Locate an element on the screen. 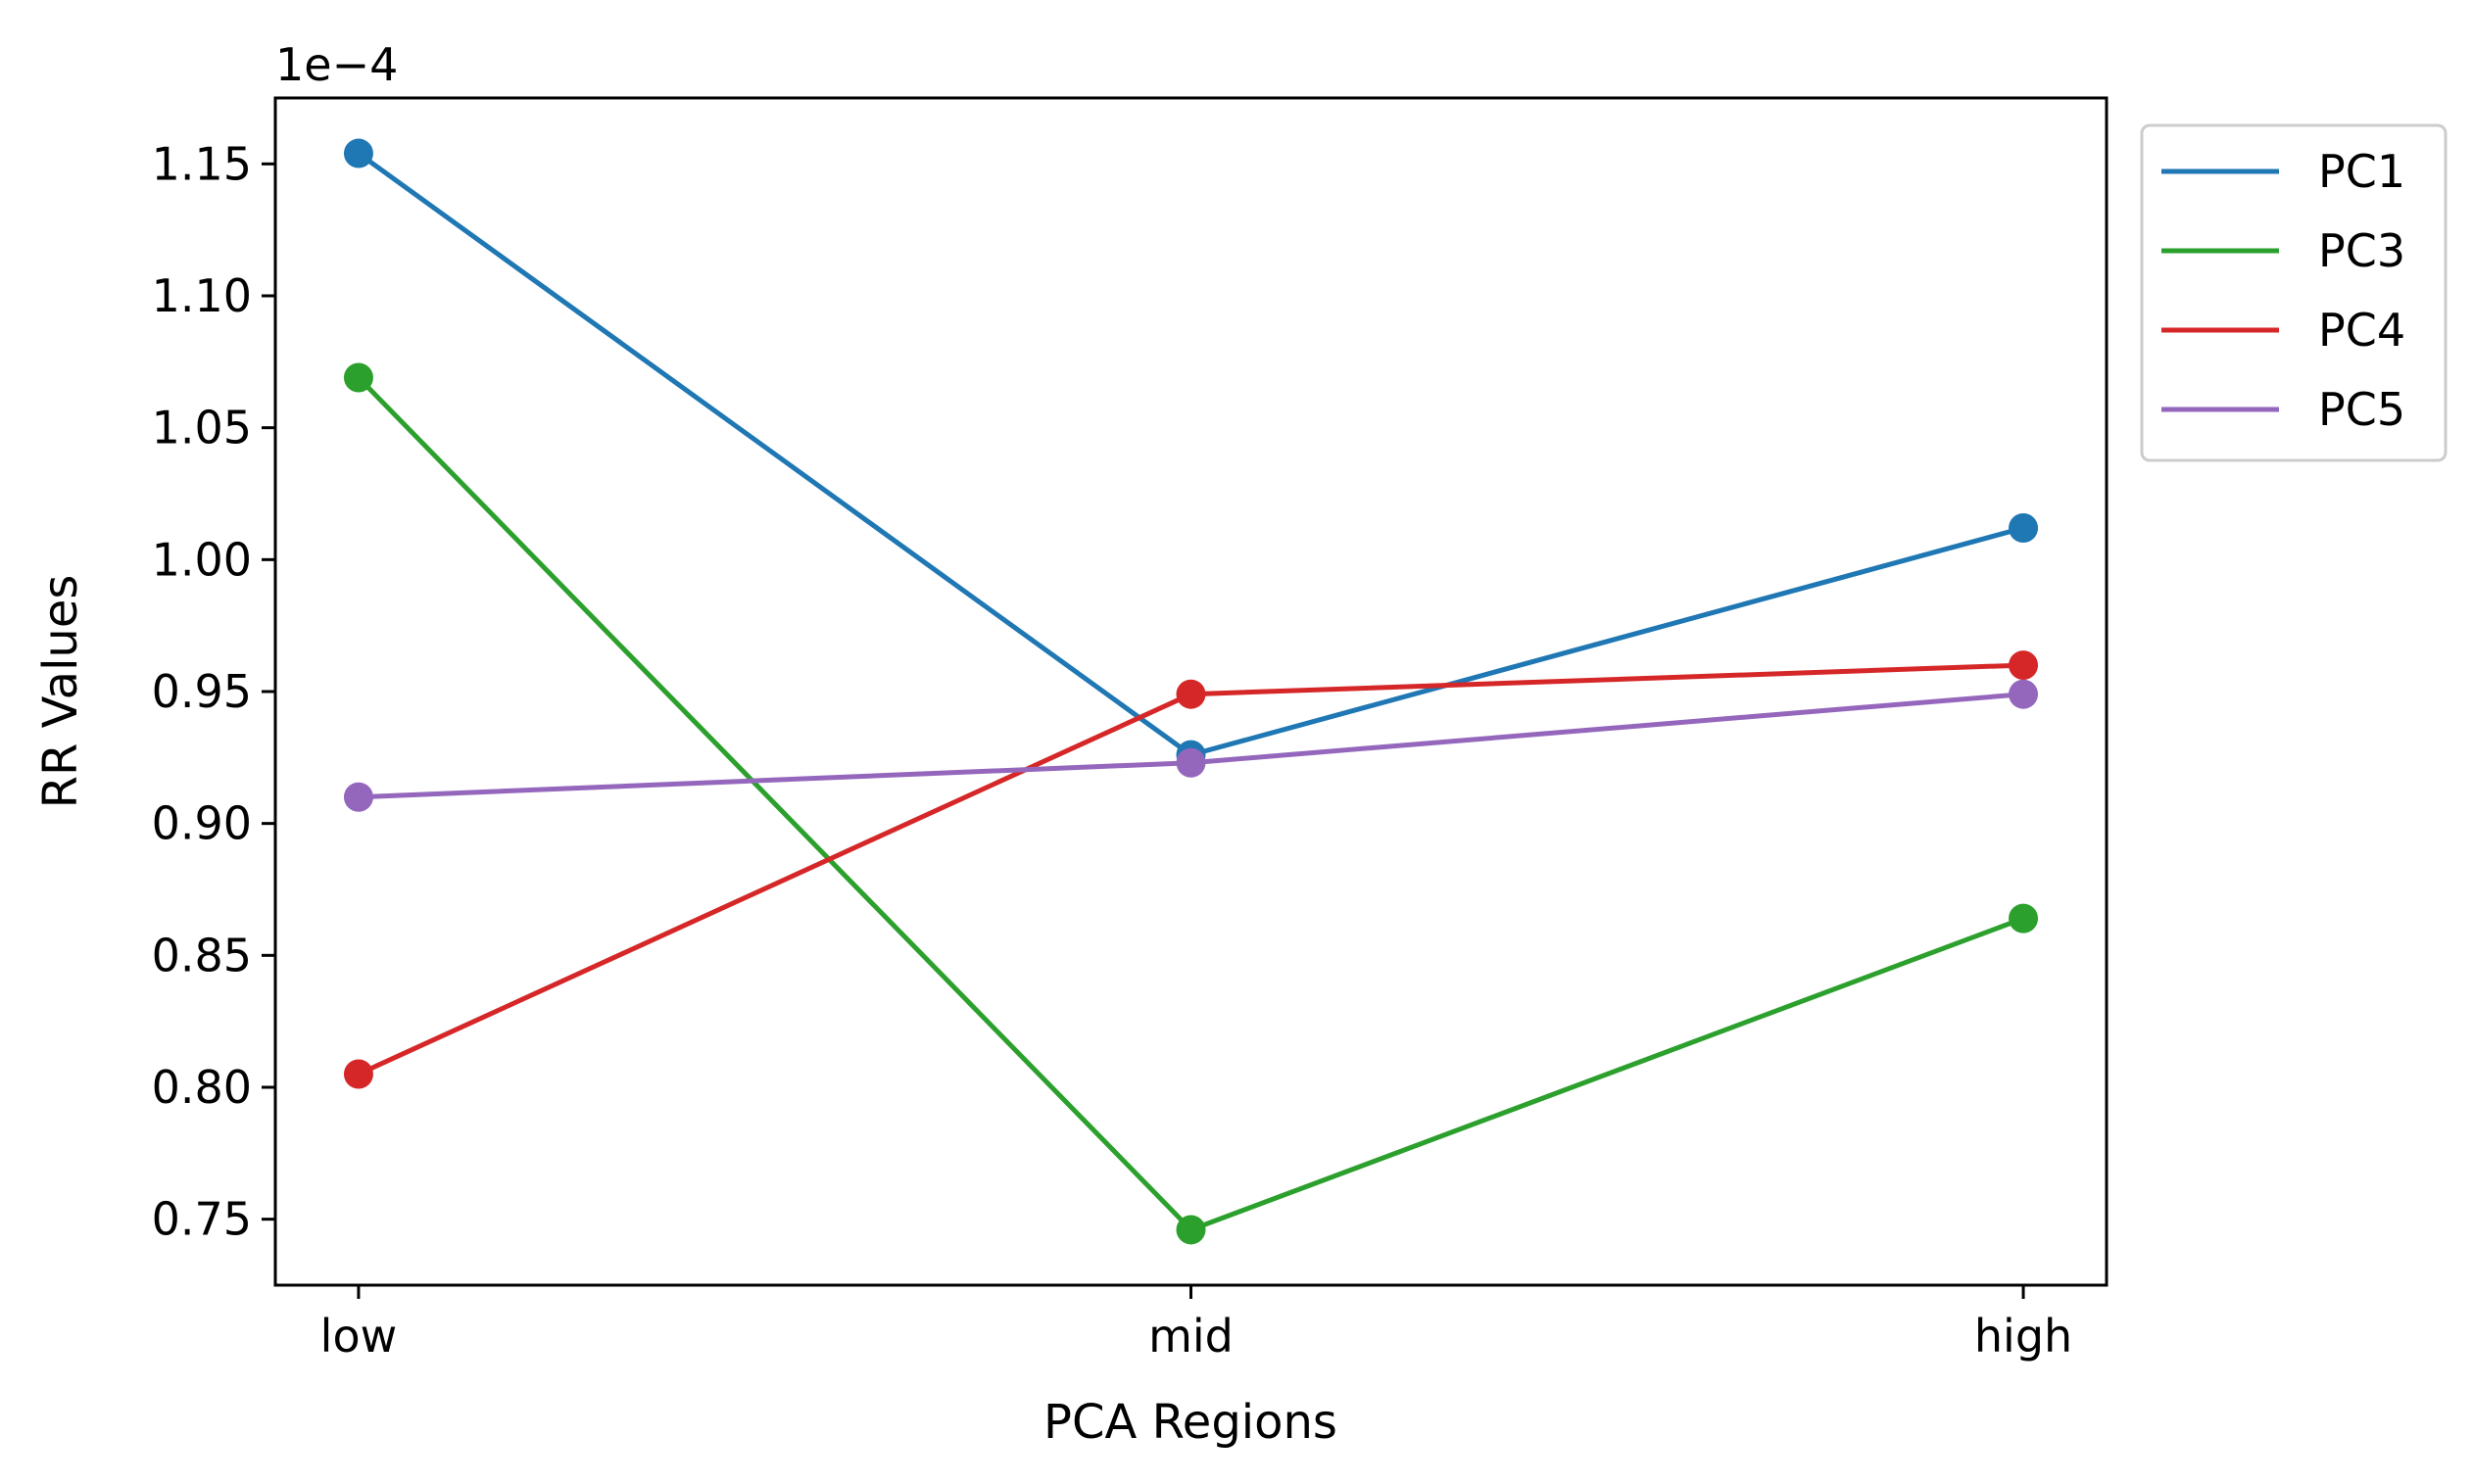 Image resolution: width=2472 pixels, height=1484 pixels. data-point-pc4-mid is located at coordinates (1191, 694).